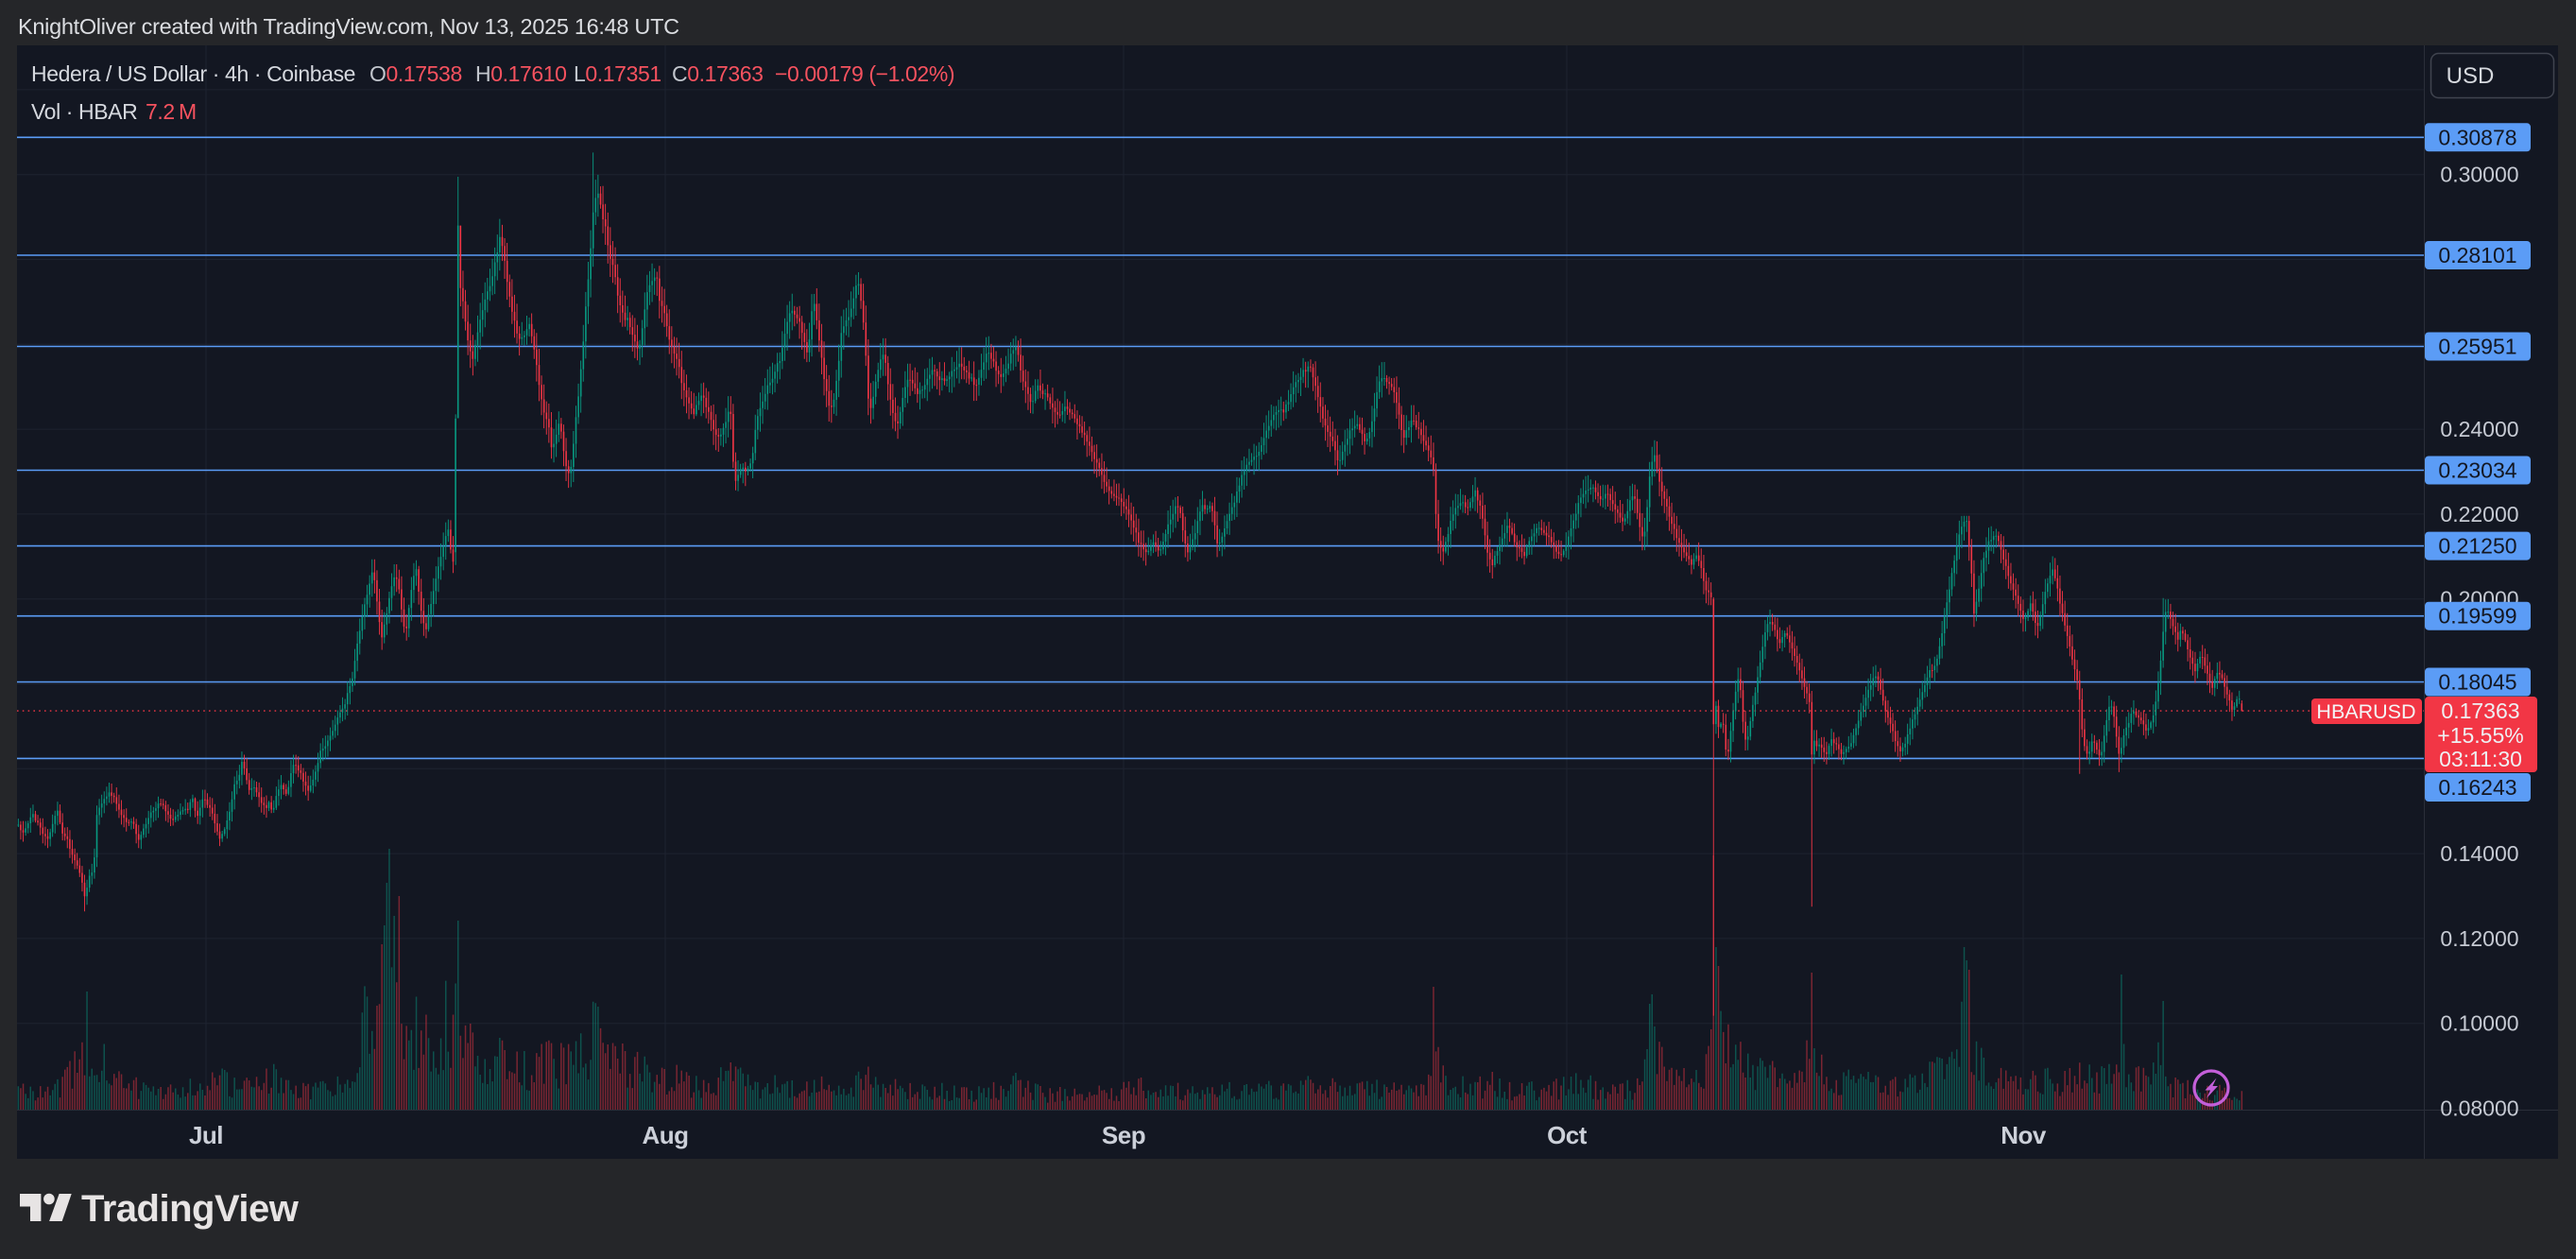 This screenshot has height=1259, width=2576. I want to click on svg-text:Hedera / US Dollar · 4h · Coin: Hedera / US Dollar · 4h · Coinbase, so click(193, 73).